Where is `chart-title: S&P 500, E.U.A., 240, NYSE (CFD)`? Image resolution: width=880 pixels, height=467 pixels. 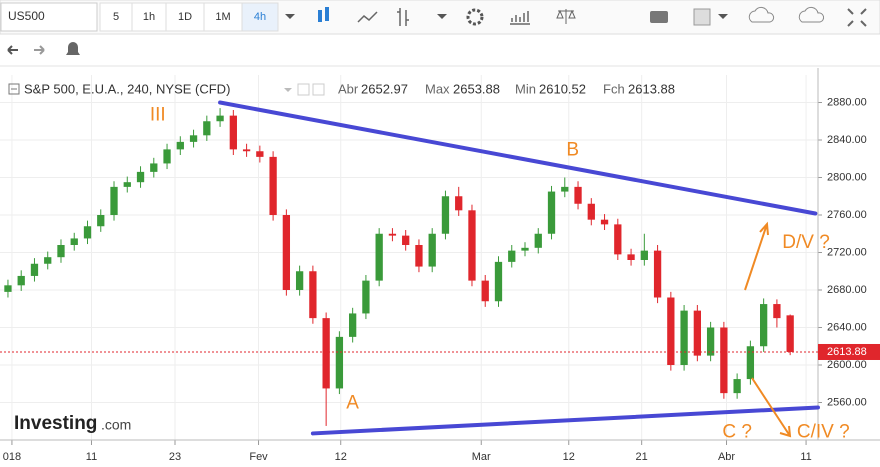
chart-title: S&P 500, E.U.A., 240, NYSE (CFD) is located at coordinates (127, 88).